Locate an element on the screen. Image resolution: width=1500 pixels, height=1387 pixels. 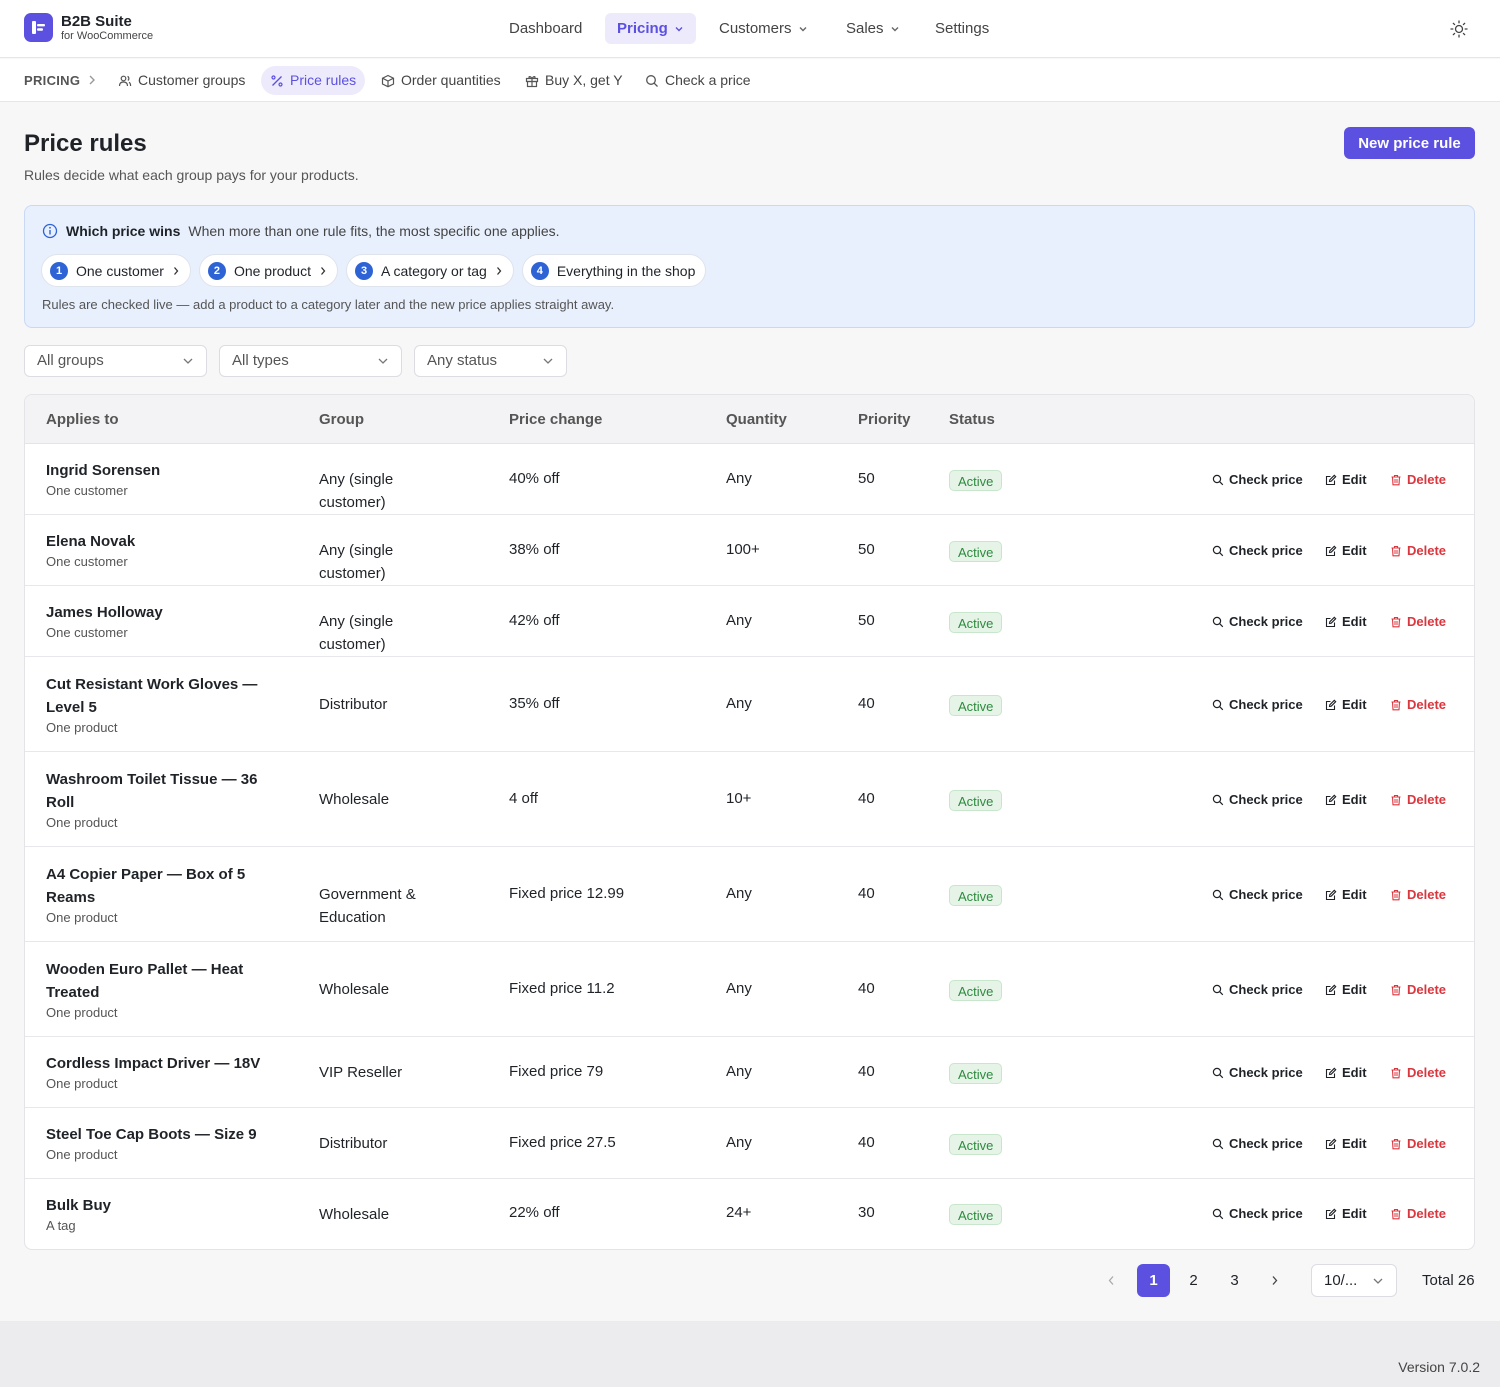
rule-priority: 50 is located at coordinates (866, 478).